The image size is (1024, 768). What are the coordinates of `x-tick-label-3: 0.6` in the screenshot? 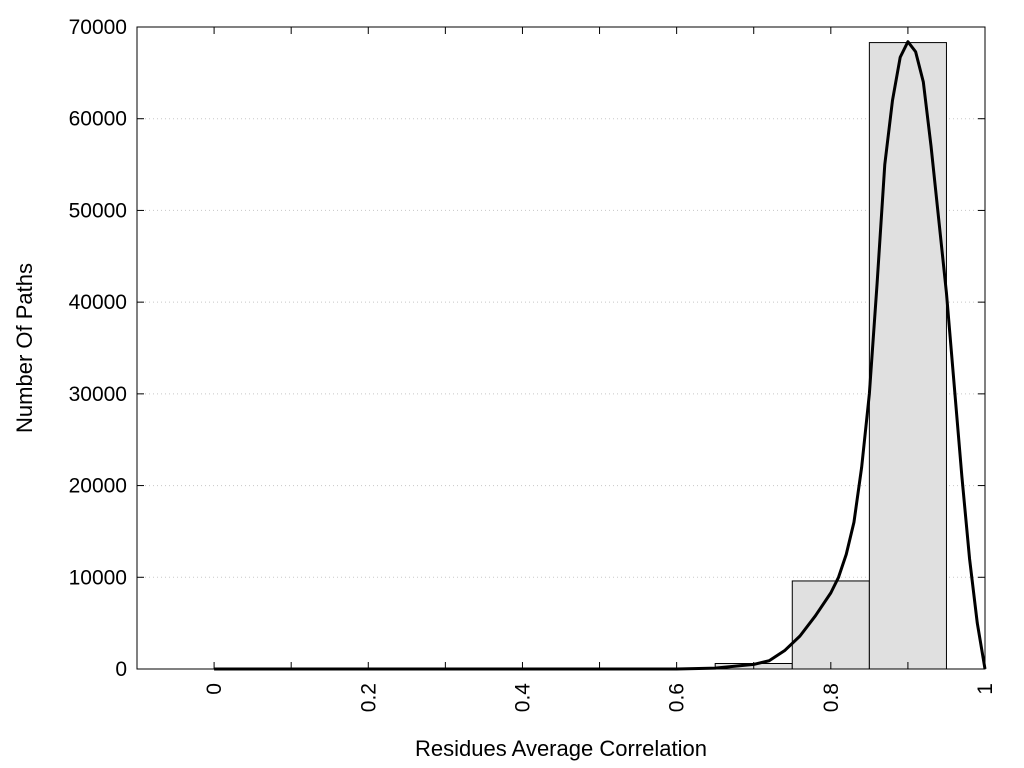 It's located at (677, 697).